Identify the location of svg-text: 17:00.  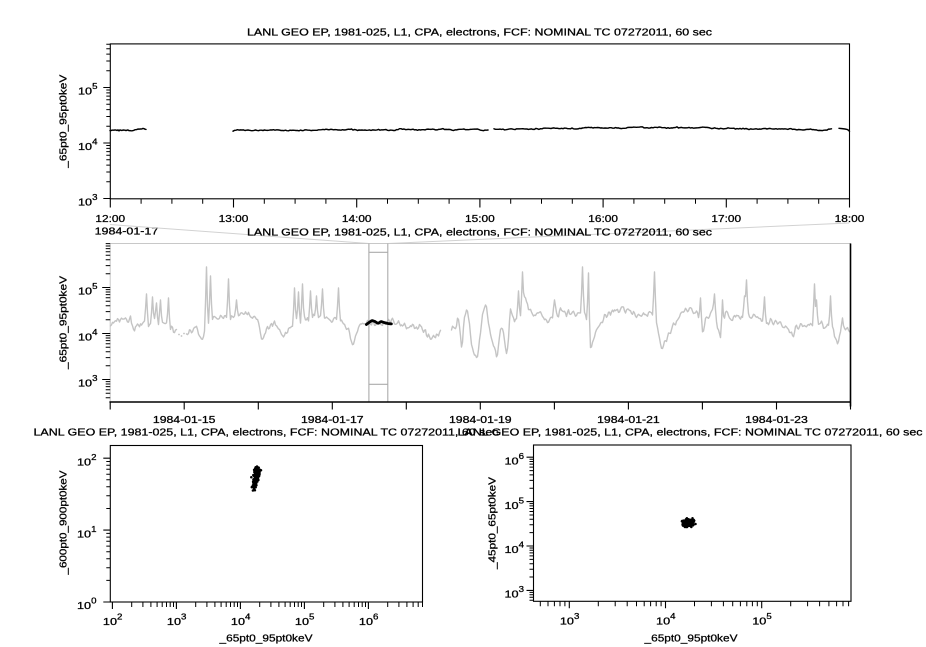
(726, 219).